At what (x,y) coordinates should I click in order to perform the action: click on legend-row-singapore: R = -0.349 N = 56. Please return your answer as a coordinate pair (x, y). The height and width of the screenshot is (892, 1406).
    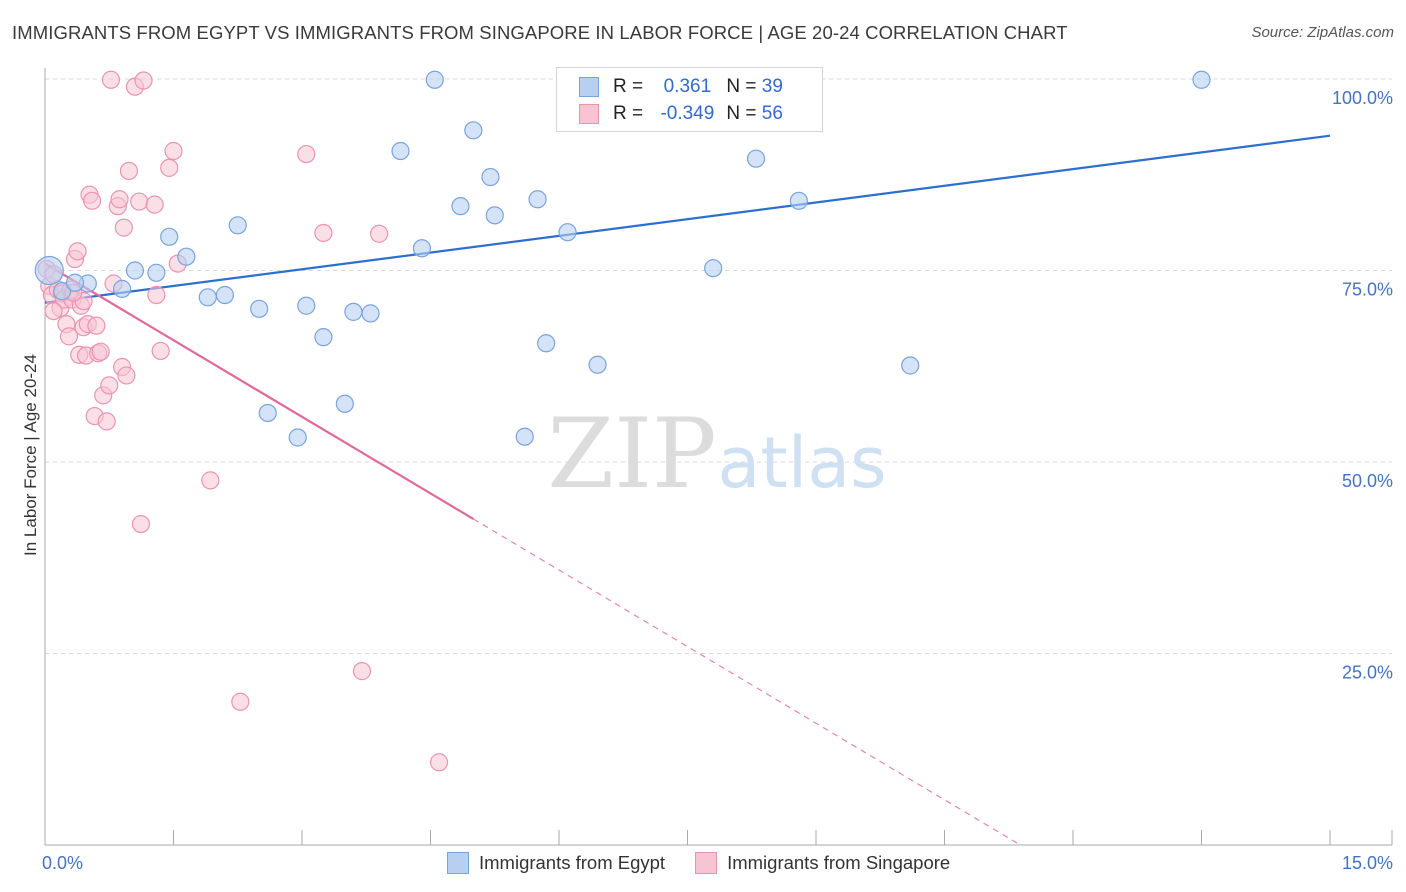
    Looking at the image, I should click on (681, 114).